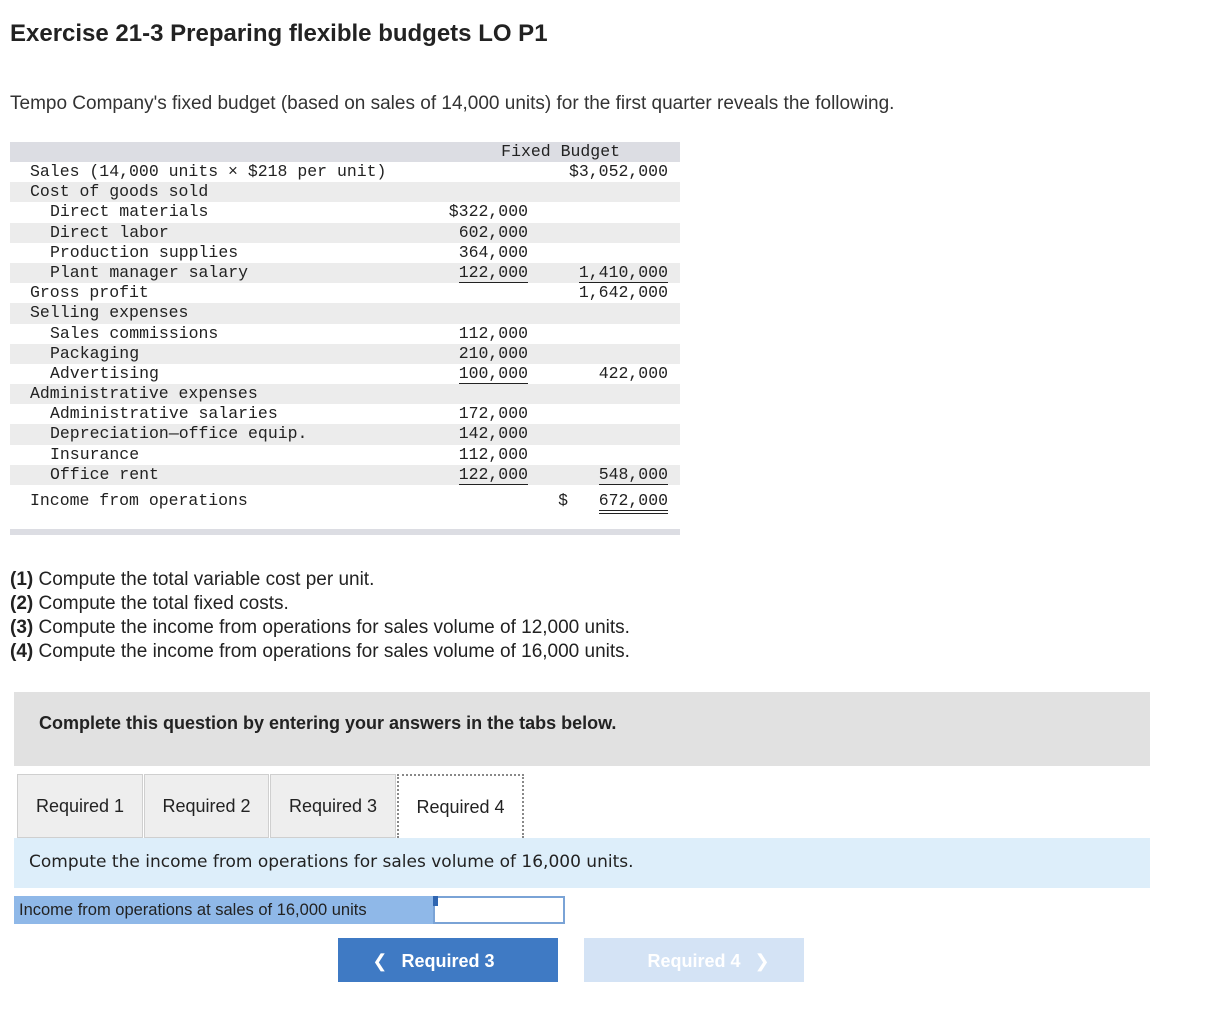  I want to click on tab-required-4: Required 4, so click(460, 806).